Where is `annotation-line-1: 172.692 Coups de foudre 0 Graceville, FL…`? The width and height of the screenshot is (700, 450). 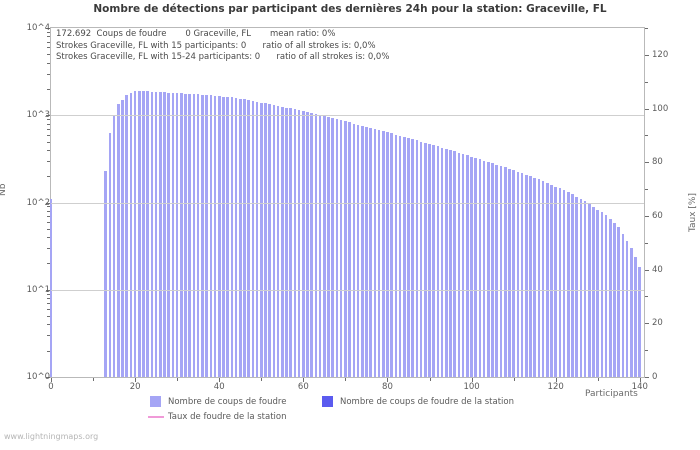
annotation-line-1: 172.692 Coups de foudre 0 Graceville, FL… is located at coordinates (196, 34).